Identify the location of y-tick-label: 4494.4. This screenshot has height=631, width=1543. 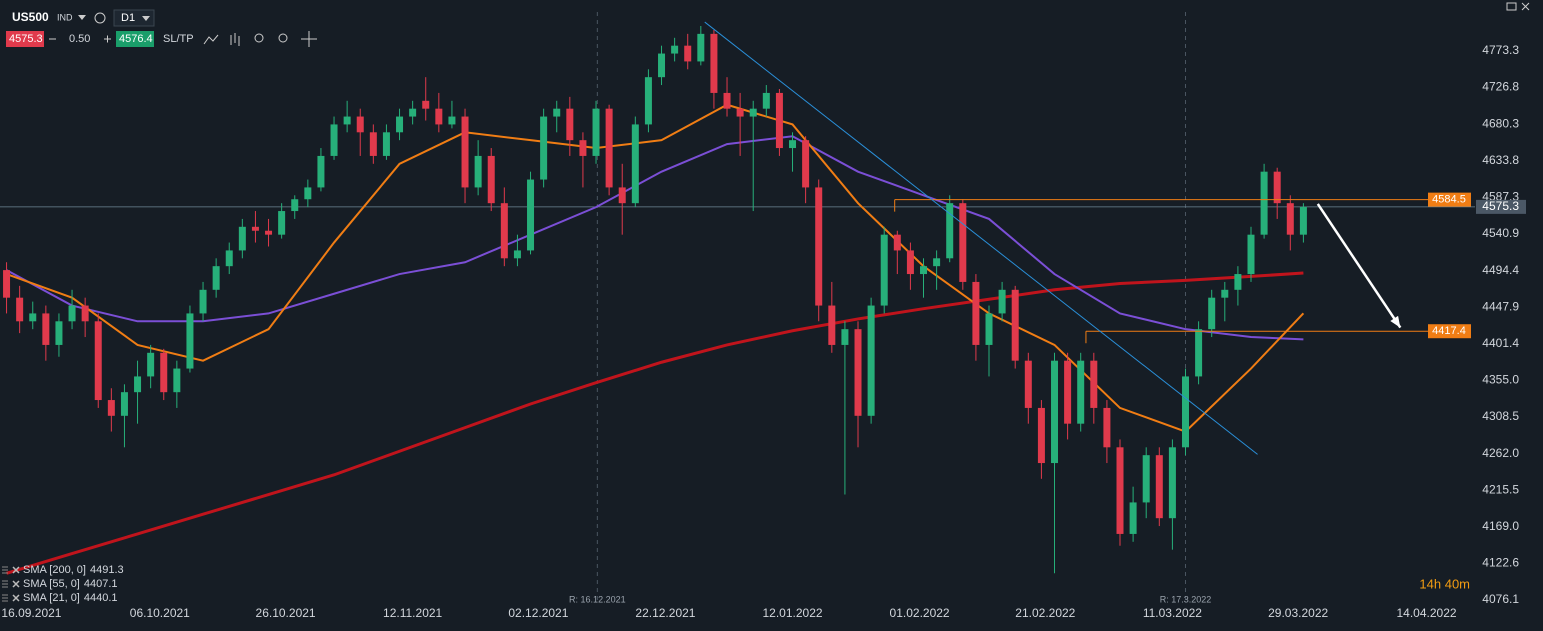
(1500, 270).